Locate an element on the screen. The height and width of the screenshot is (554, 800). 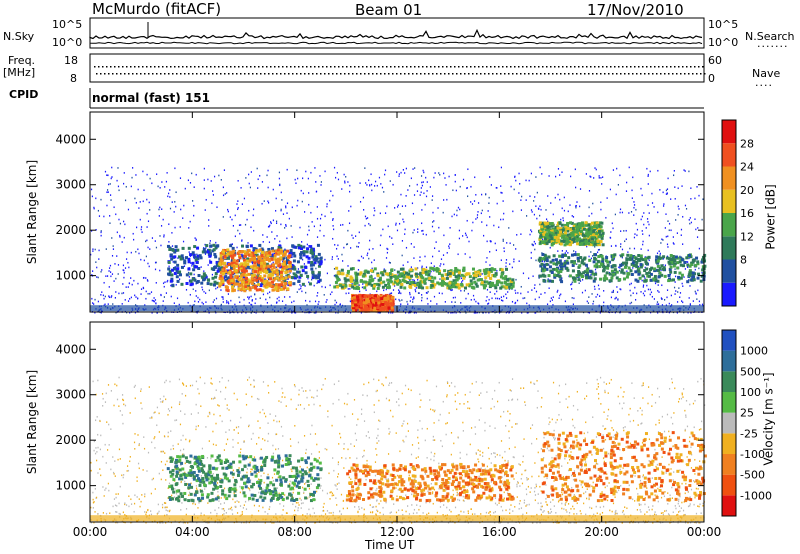
freq-tick-low: 8 is located at coordinates (73, 78).